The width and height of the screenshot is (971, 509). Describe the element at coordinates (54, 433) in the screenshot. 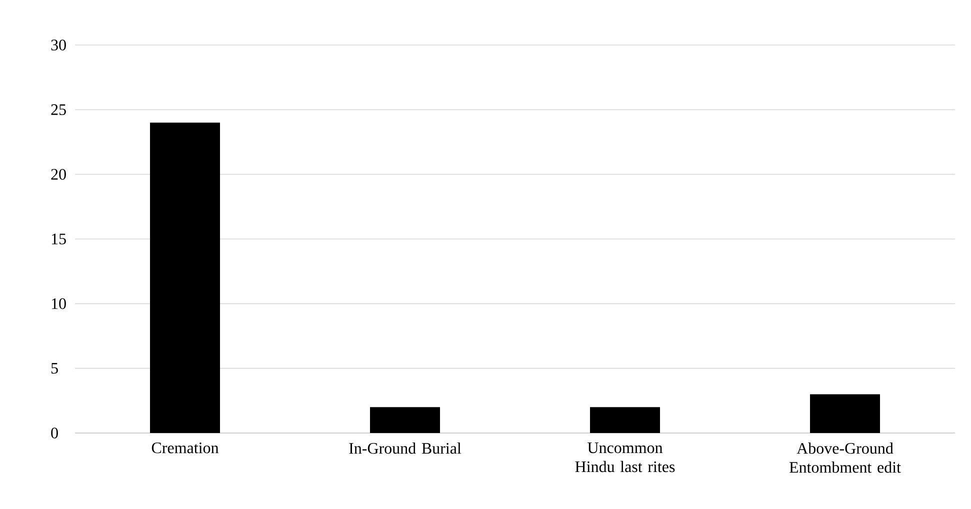

I see `y-tick-label: 0` at that location.